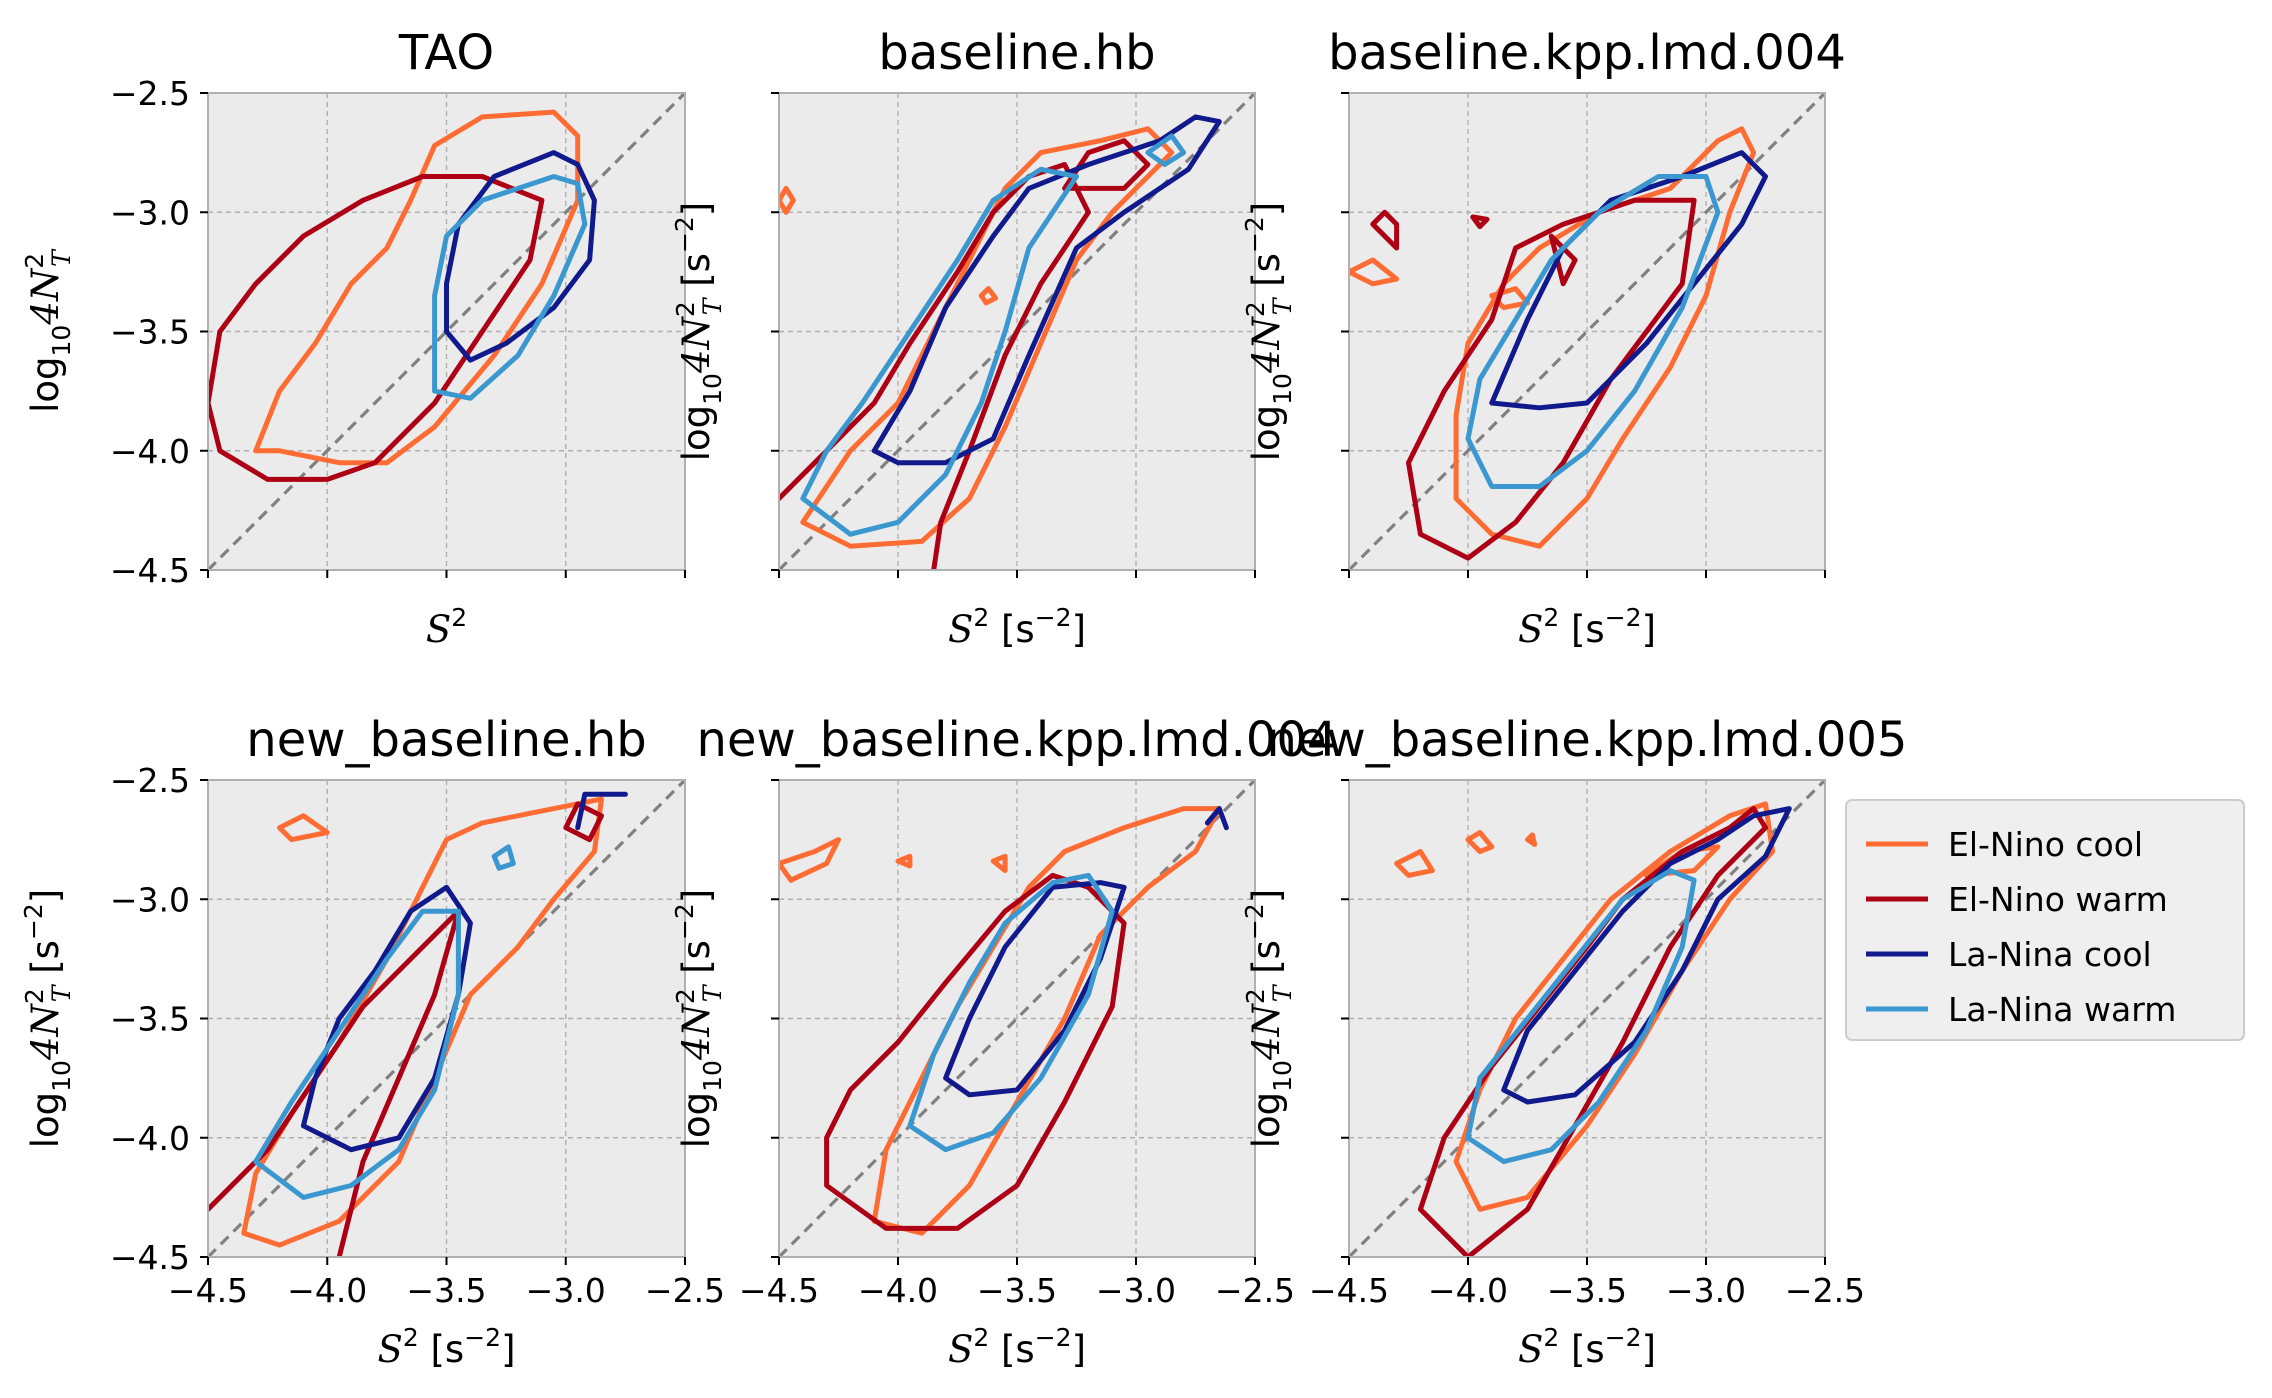 This screenshot has width=2272, height=1398. Describe the element at coordinates (2062, 1009) in the screenshot. I see `legend-label: La-Nina warm` at that location.